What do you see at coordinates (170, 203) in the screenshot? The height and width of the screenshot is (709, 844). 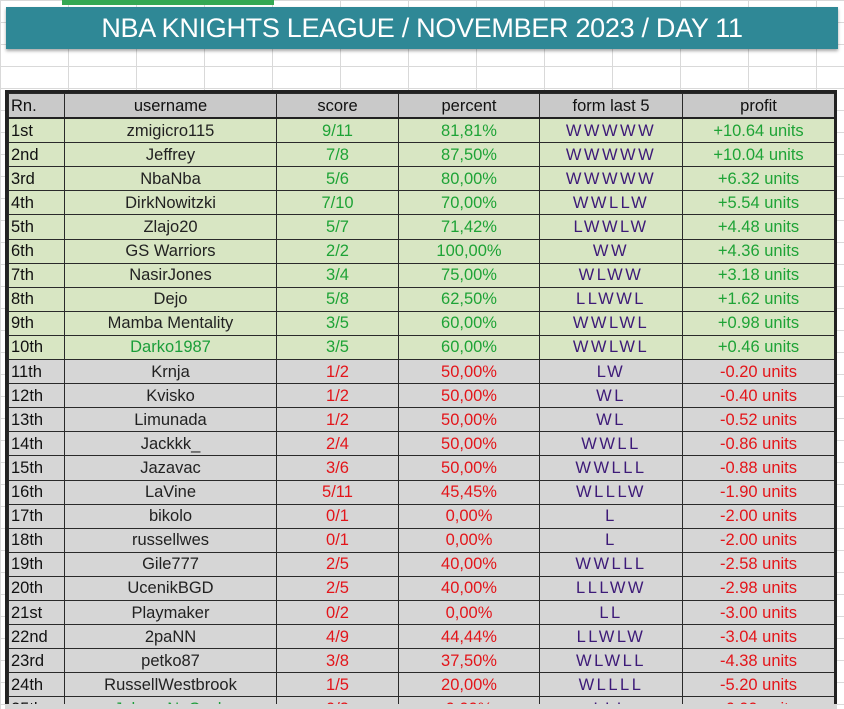 I see `username-cell: DirkNowitzki` at bounding box center [170, 203].